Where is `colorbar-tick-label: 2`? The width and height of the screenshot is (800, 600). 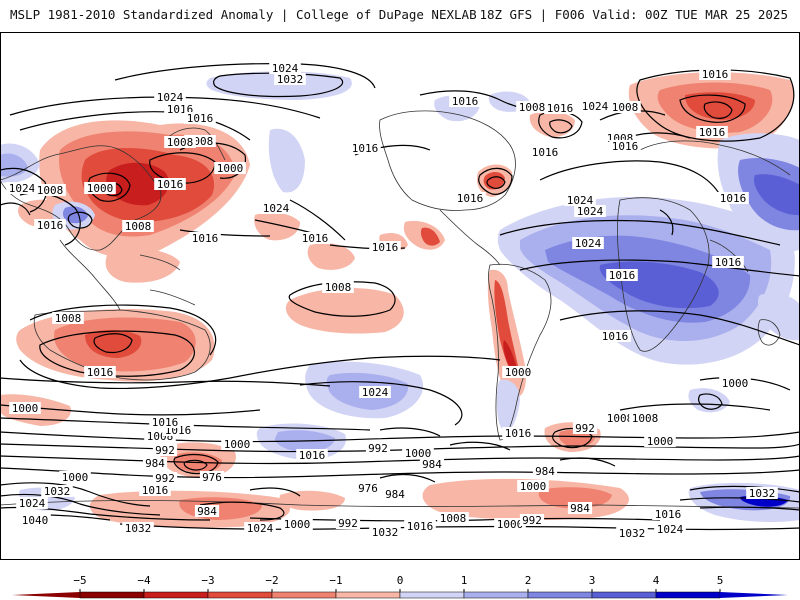 colorbar-tick-label: 2 is located at coordinates (528, 580).